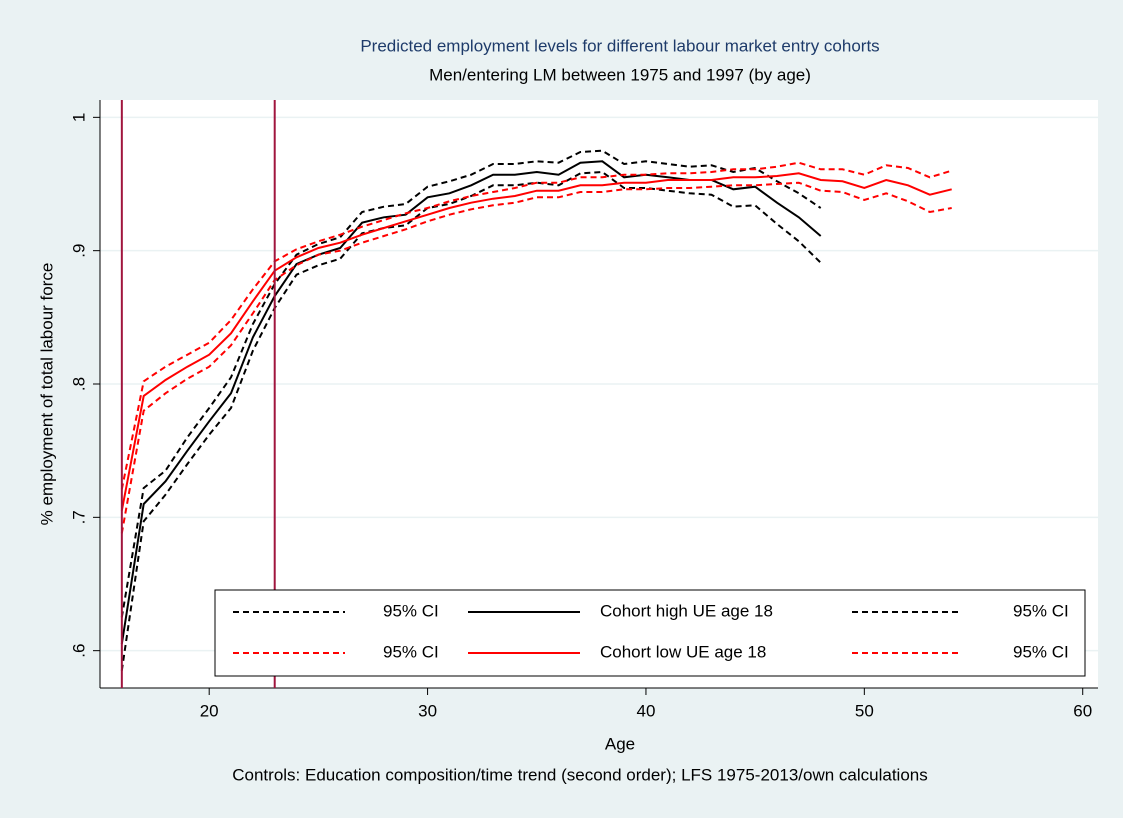 Image resolution: width=1123 pixels, height=818 pixels. I want to click on legend-label: Cohort low UE age 18, so click(683, 651).